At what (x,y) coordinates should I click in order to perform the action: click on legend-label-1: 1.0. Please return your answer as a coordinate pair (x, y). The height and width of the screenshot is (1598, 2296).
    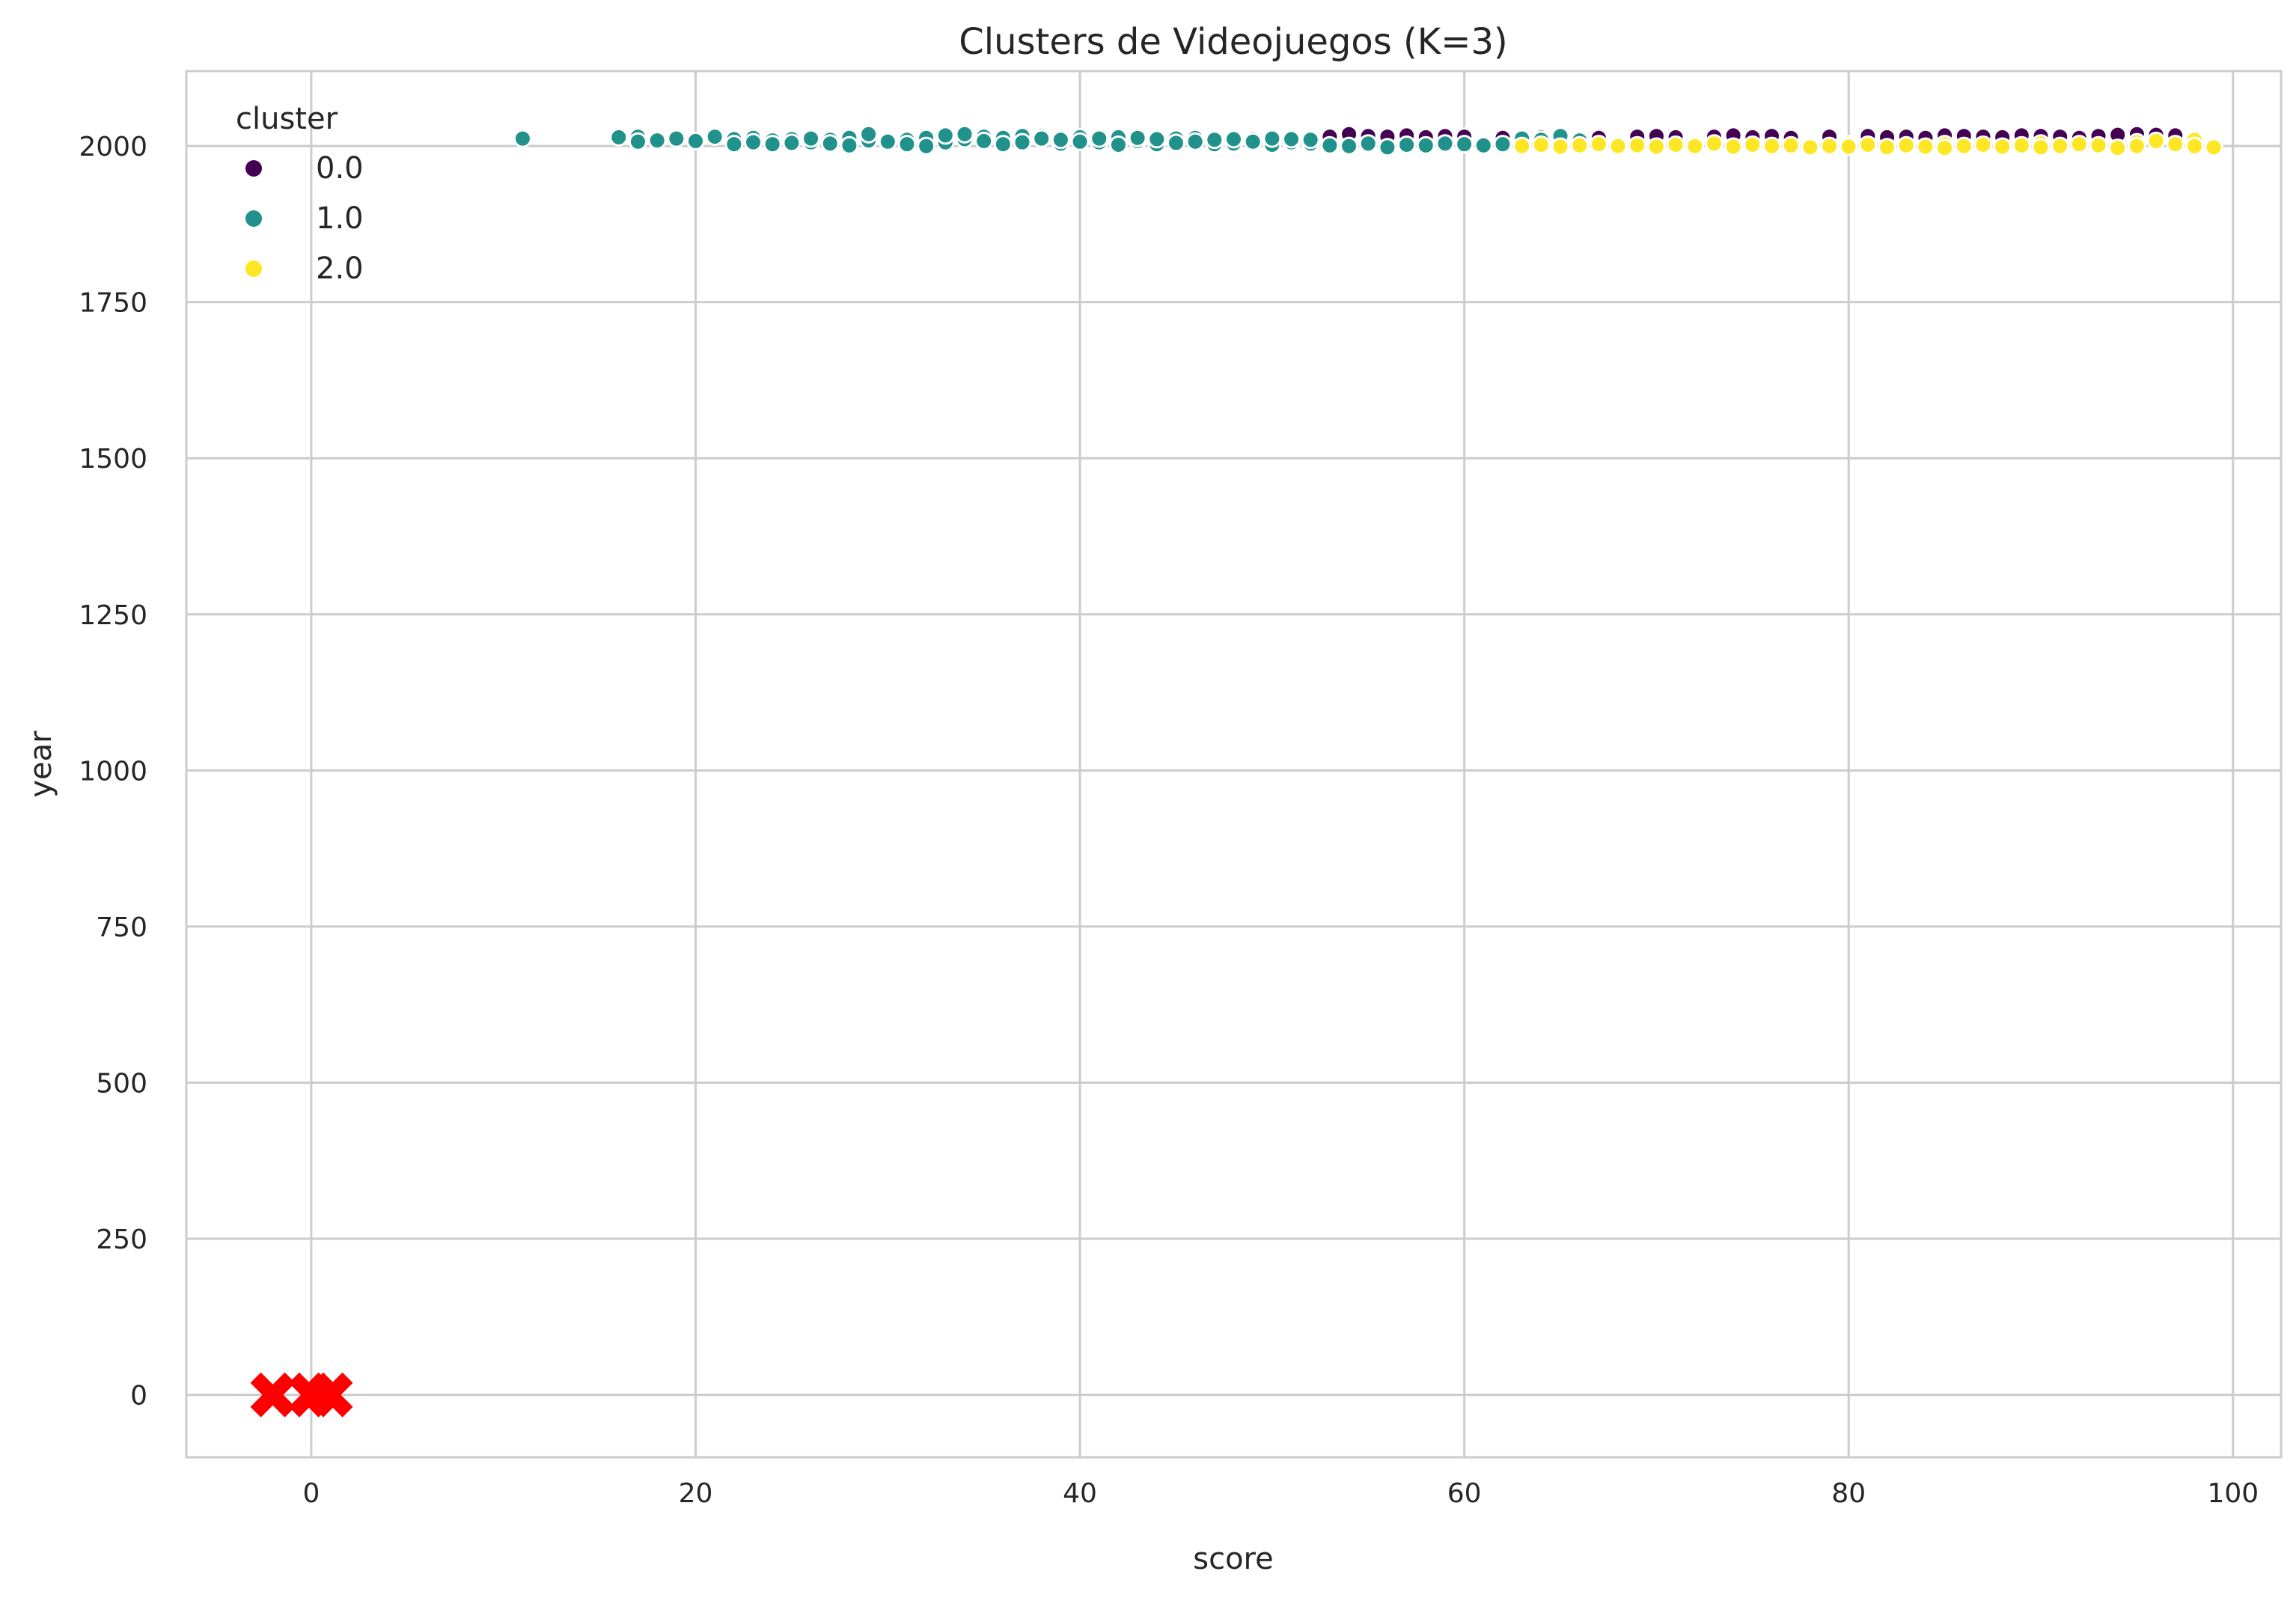
    Looking at the image, I should click on (340, 218).